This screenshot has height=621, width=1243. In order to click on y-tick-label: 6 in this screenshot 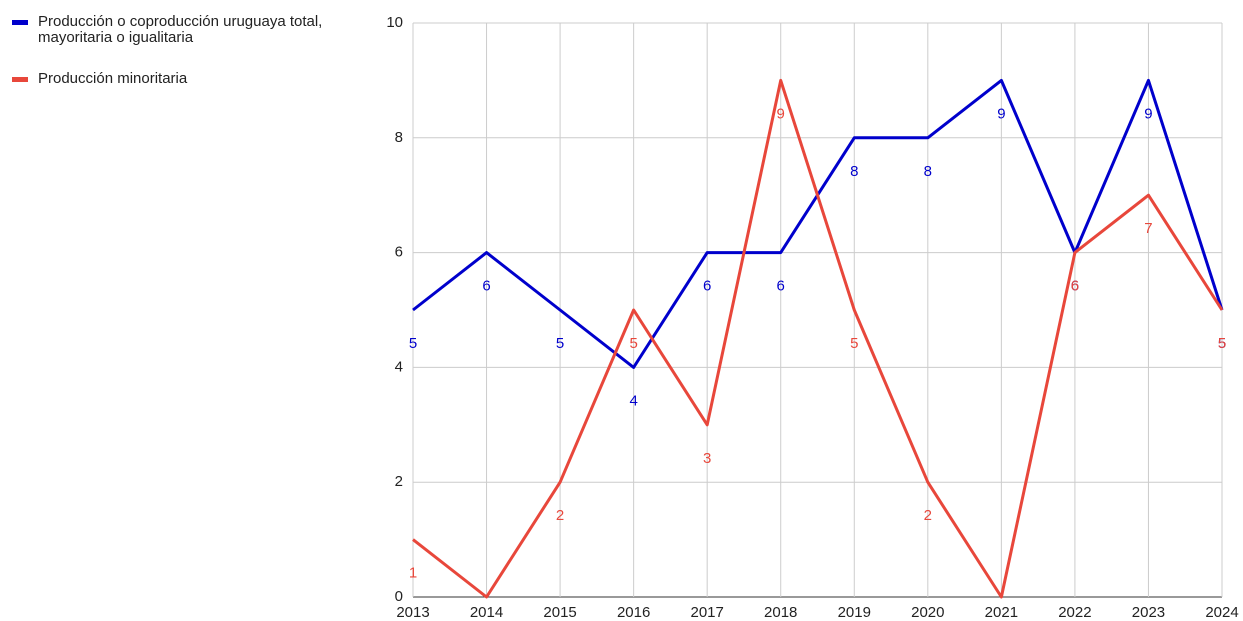, I will do `click(399, 252)`.